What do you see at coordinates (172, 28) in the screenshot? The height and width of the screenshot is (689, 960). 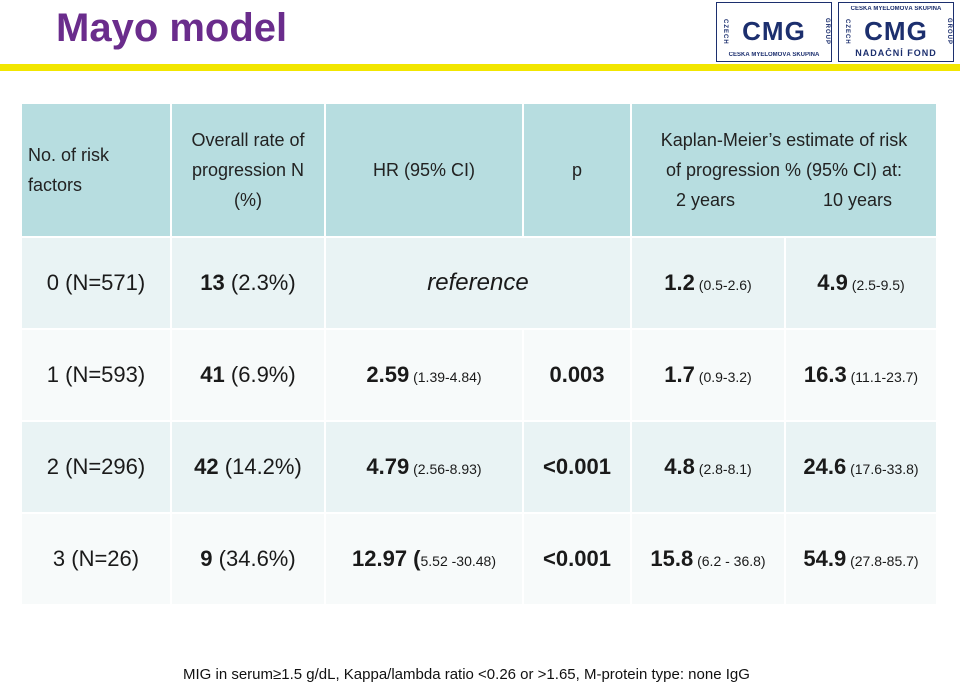 I see `page-title: Mayo model` at bounding box center [172, 28].